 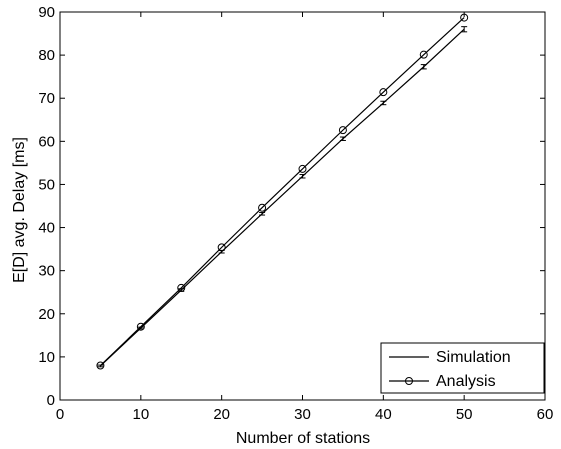 What do you see at coordinates (60, 414) in the screenshot?
I see `x-tick-label: 0` at bounding box center [60, 414].